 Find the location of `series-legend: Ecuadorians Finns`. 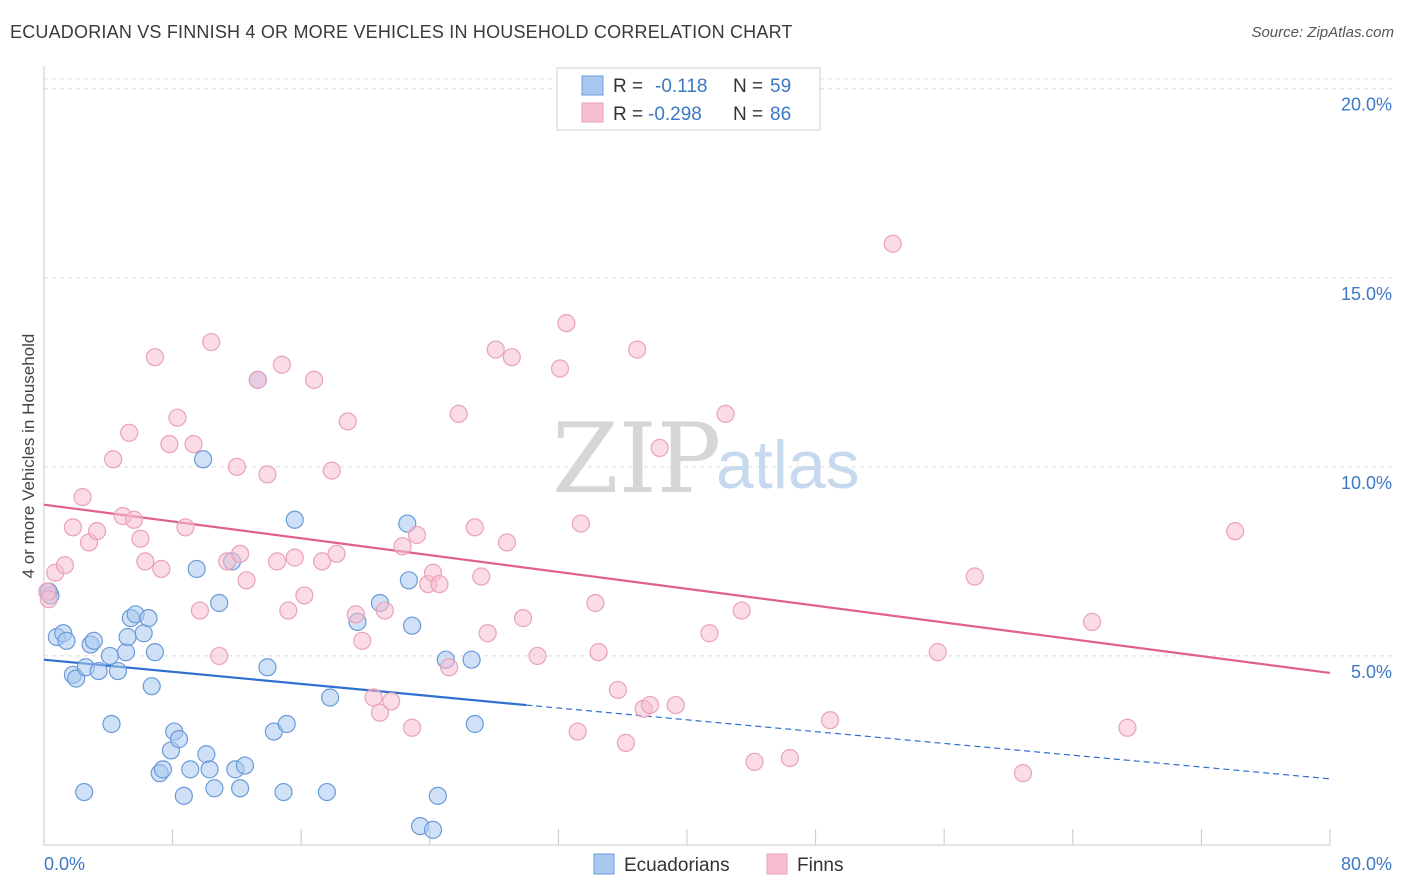

series-legend: Ecuadorians Finns is located at coordinates (718, 864).